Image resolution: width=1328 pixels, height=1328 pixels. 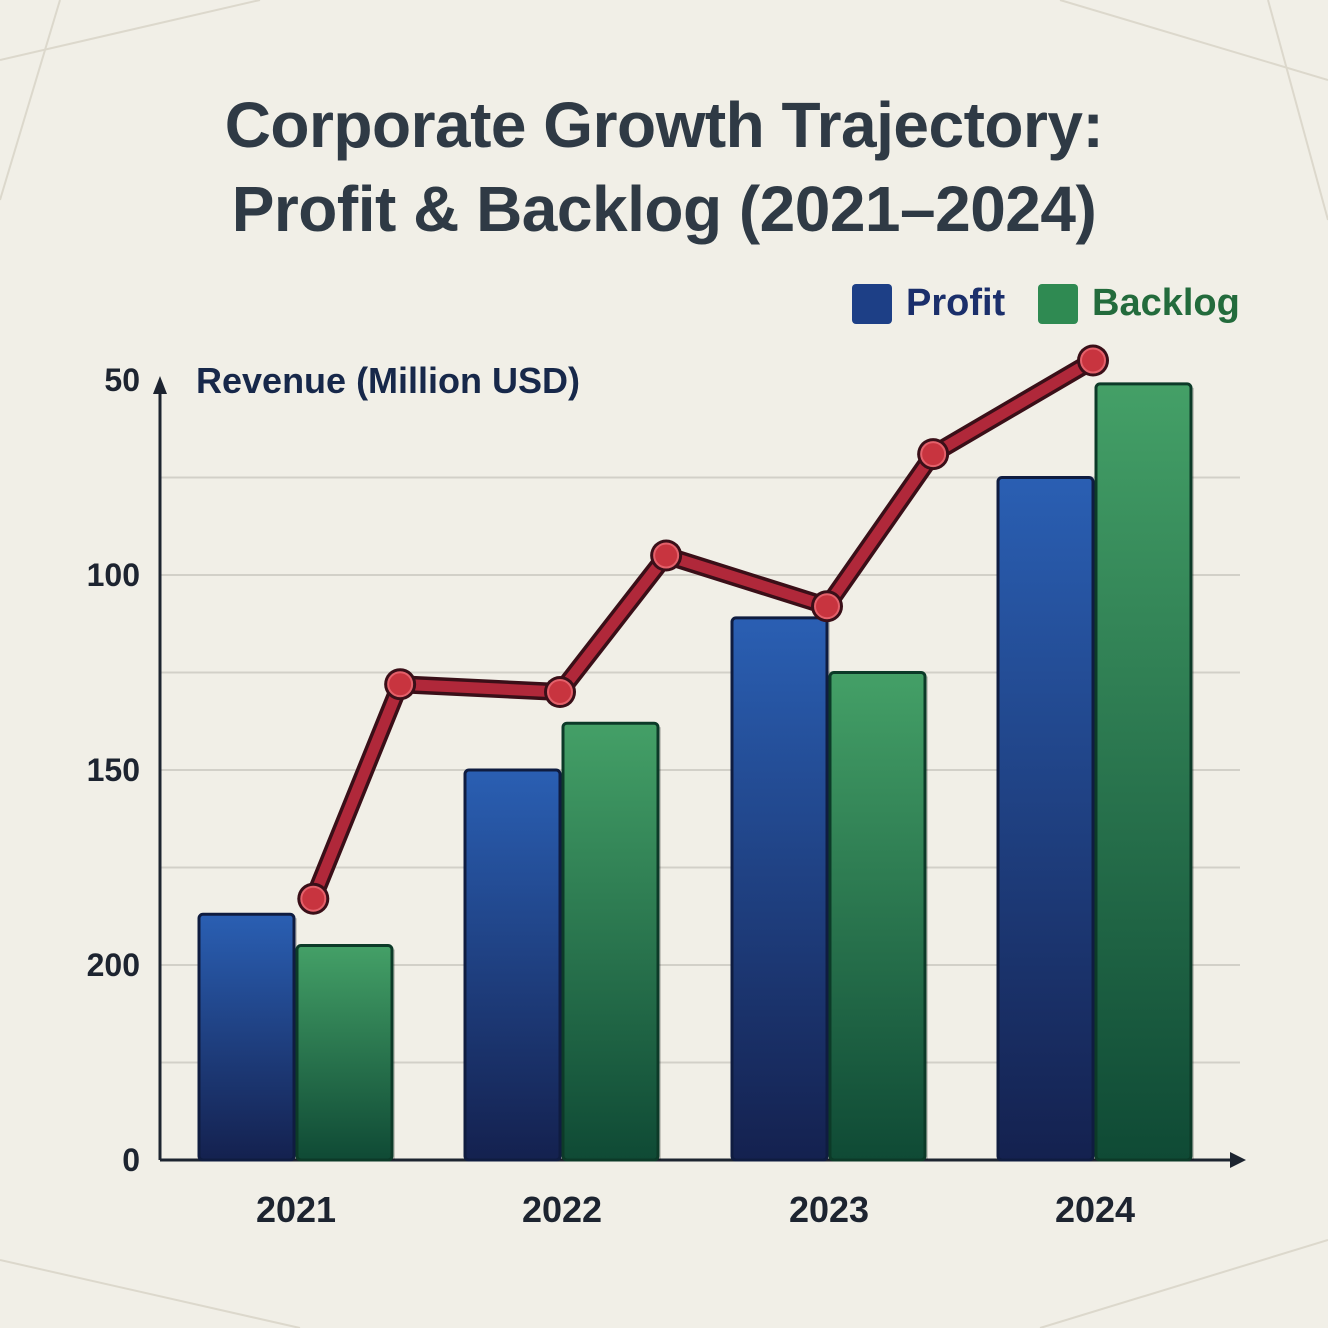 What do you see at coordinates (1045, 819) in the screenshot?
I see `bar-profit-2024` at bounding box center [1045, 819].